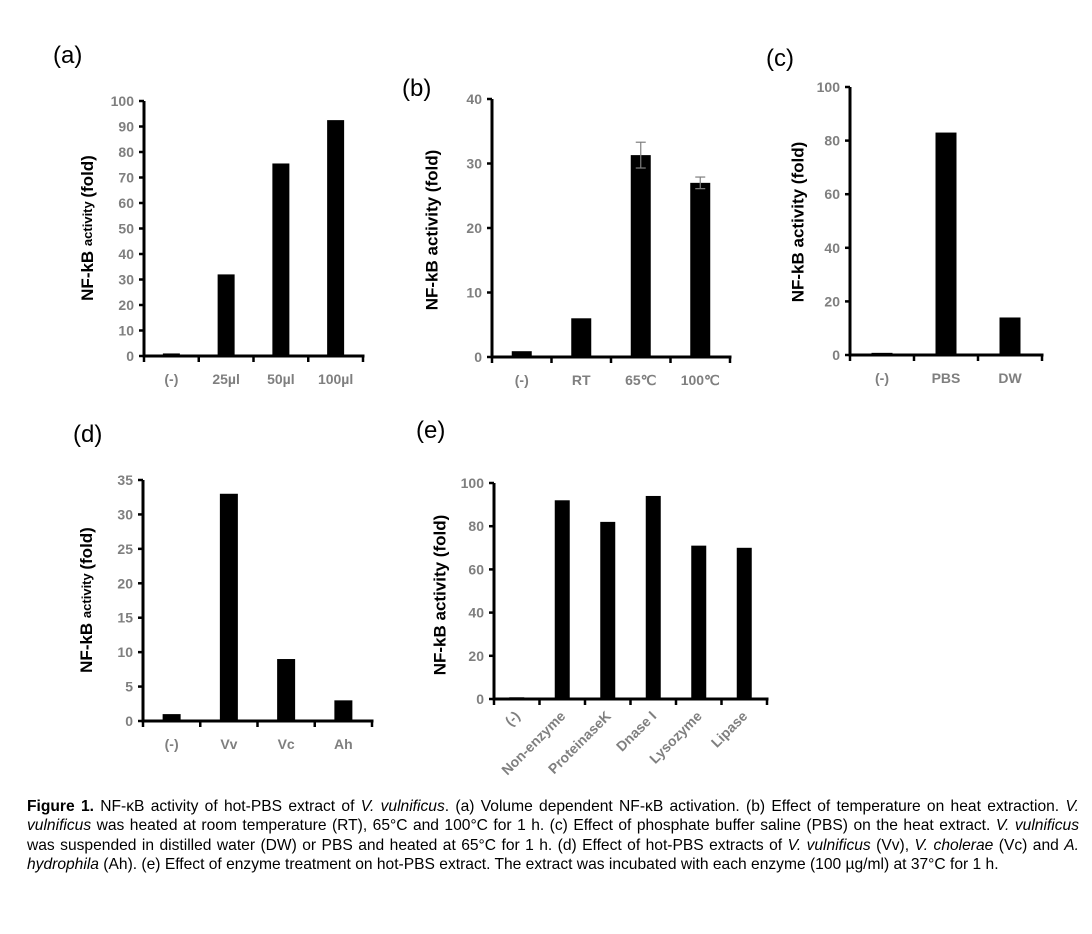 The height and width of the screenshot is (934, 1092). Describe the element at coordinates (700, 380) in the screenshot. I see `x-category-label: 100℃` at that location.